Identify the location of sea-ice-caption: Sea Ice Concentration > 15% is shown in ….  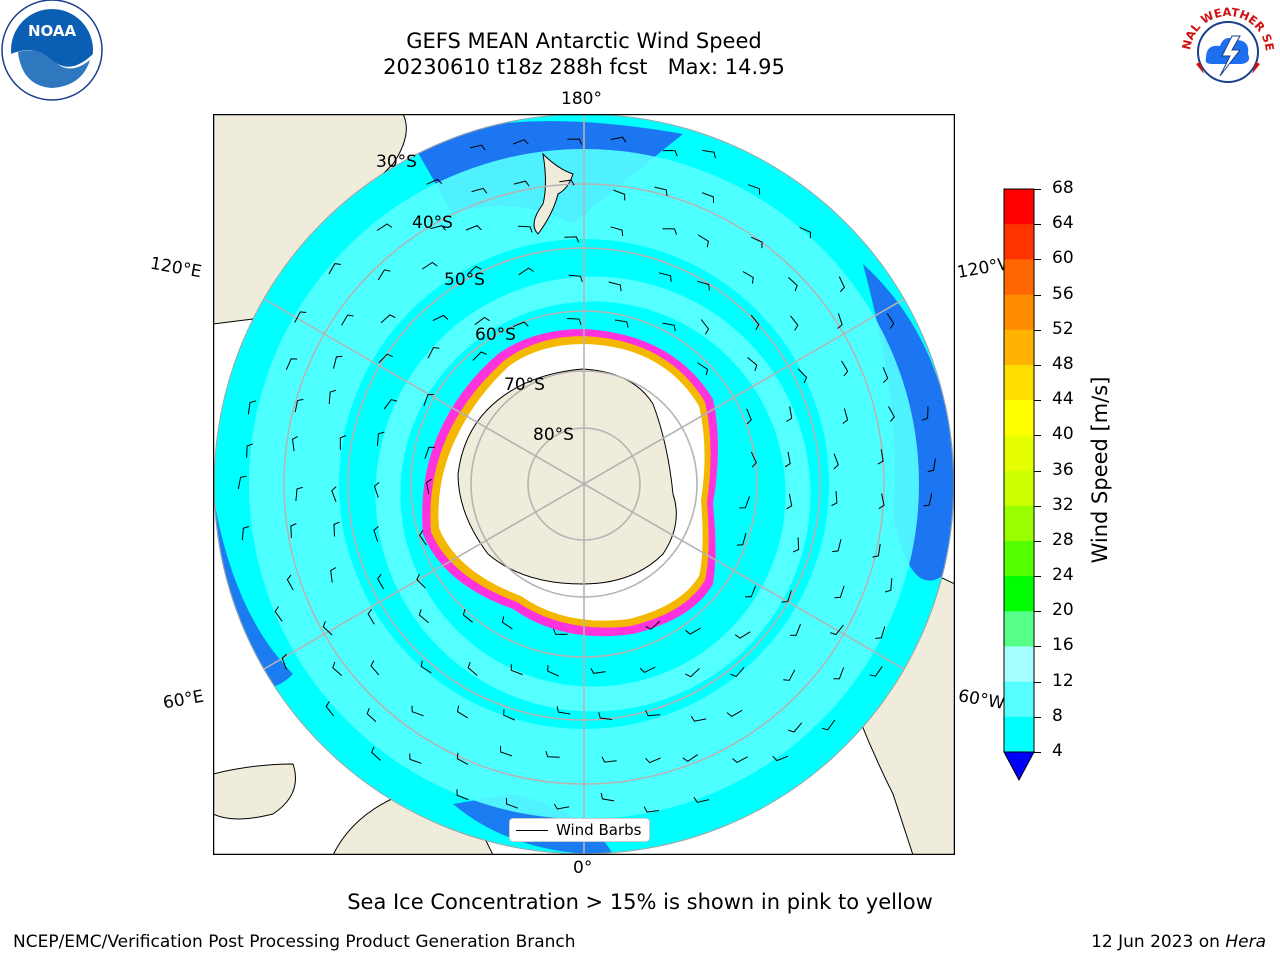
(640, 902).